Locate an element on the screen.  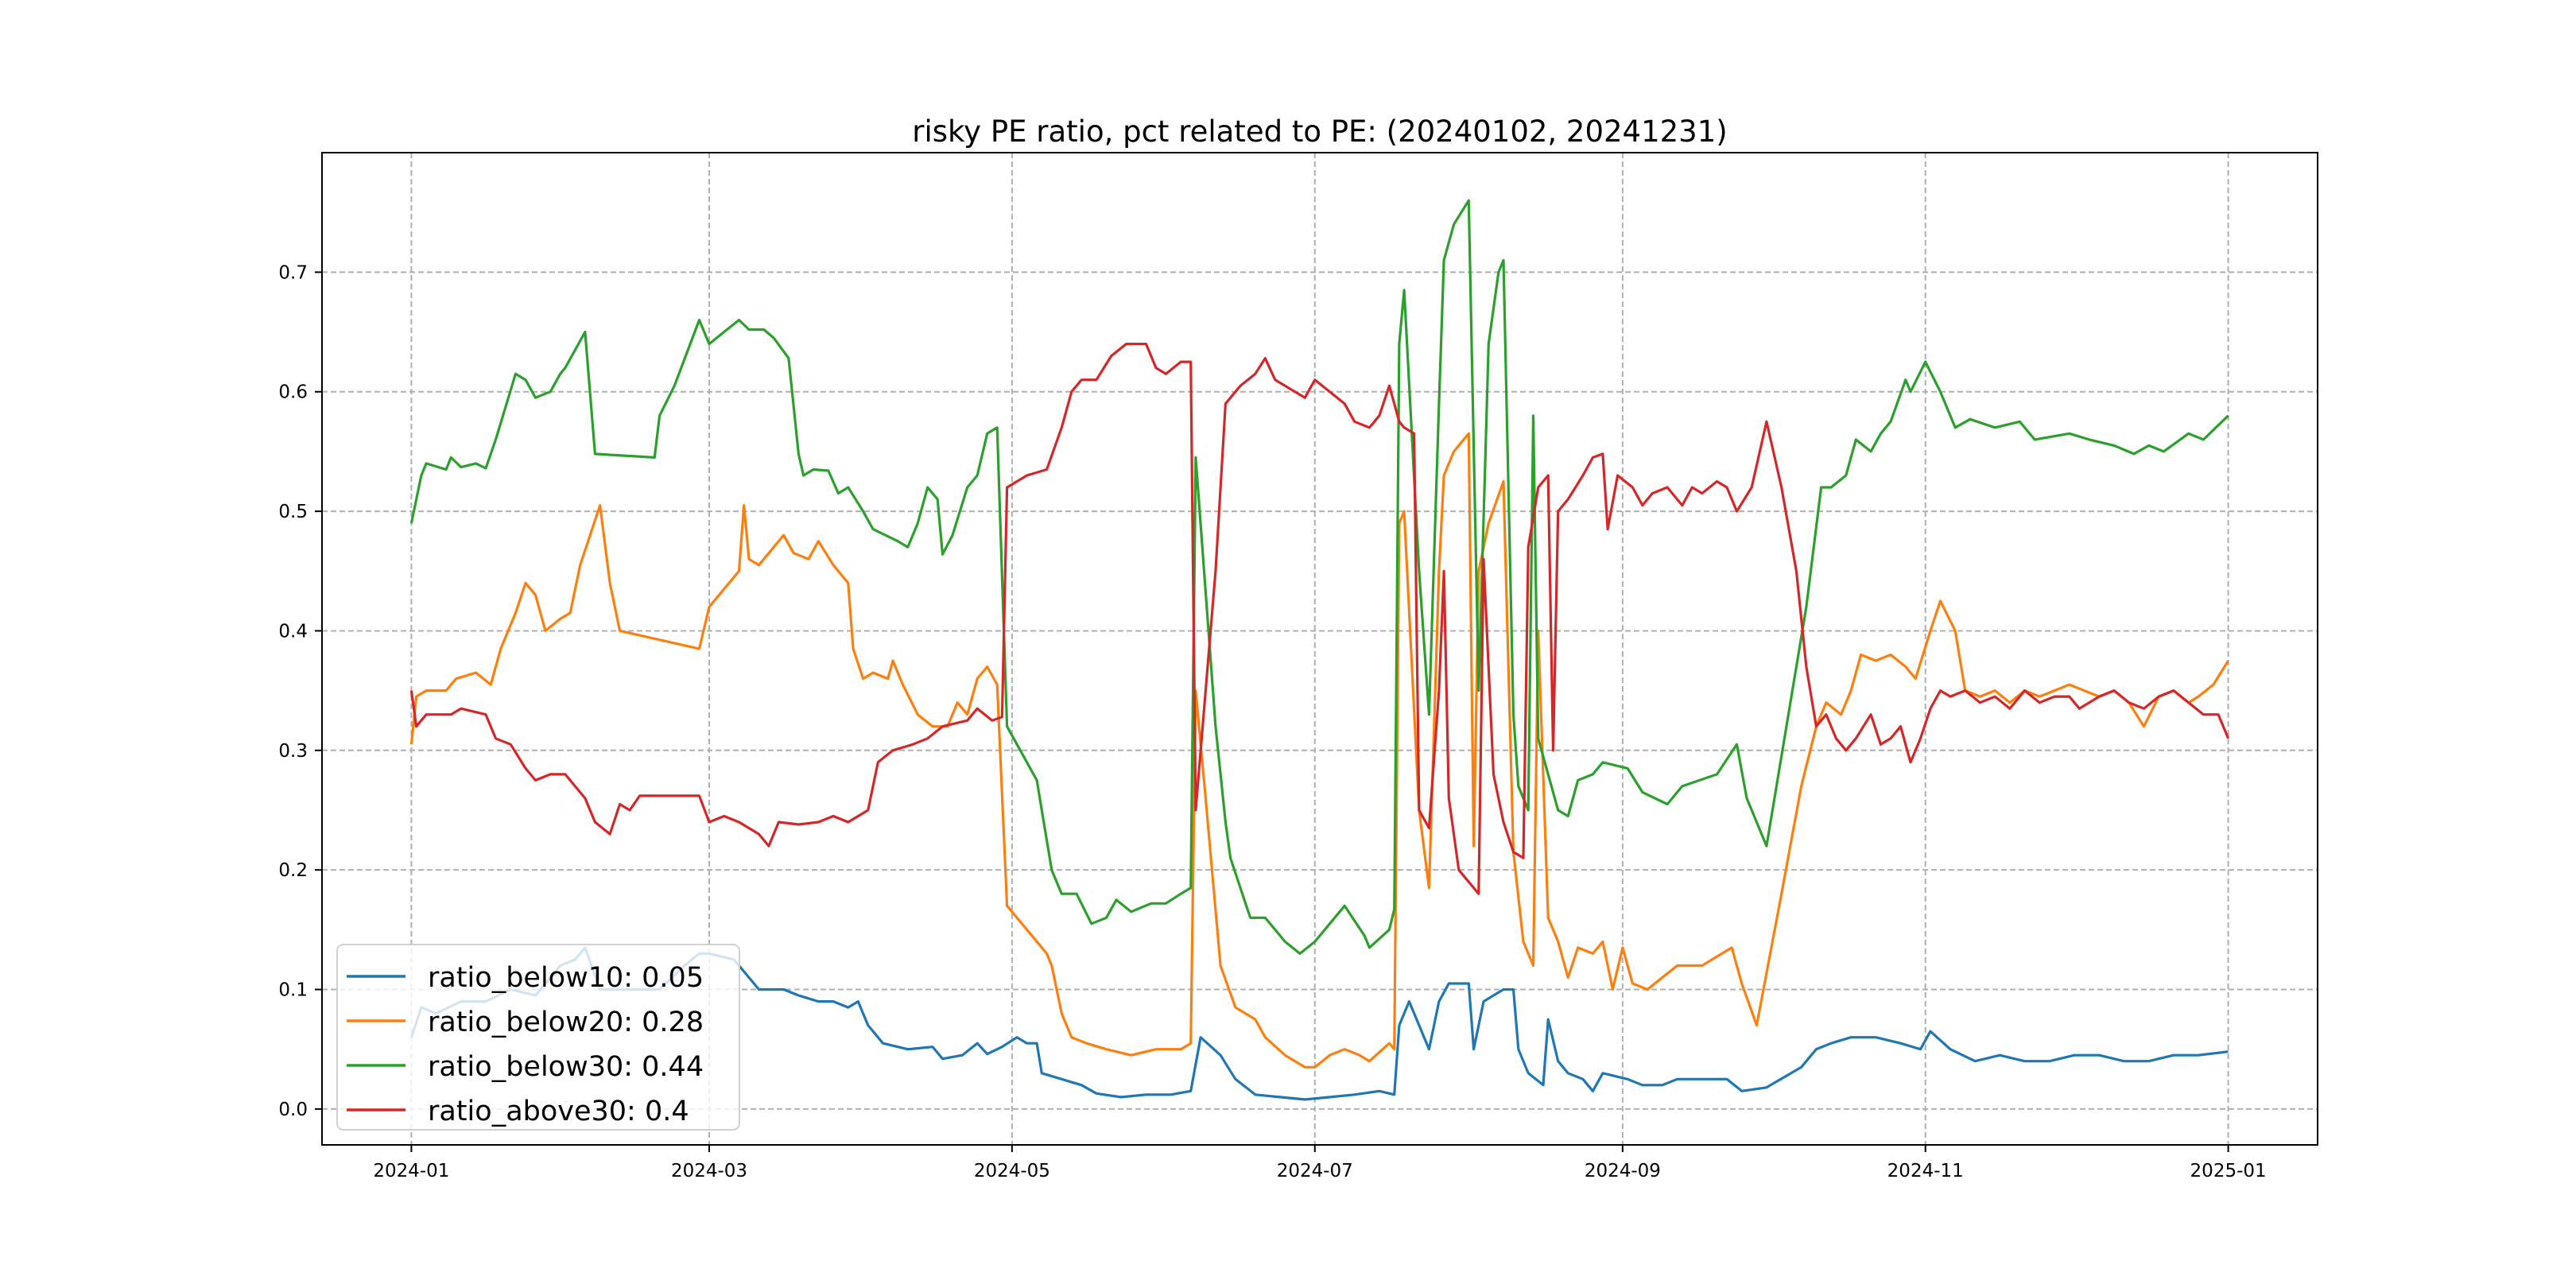
x-tick-label: 2024-11 is located at coordinates (1925, 1171).